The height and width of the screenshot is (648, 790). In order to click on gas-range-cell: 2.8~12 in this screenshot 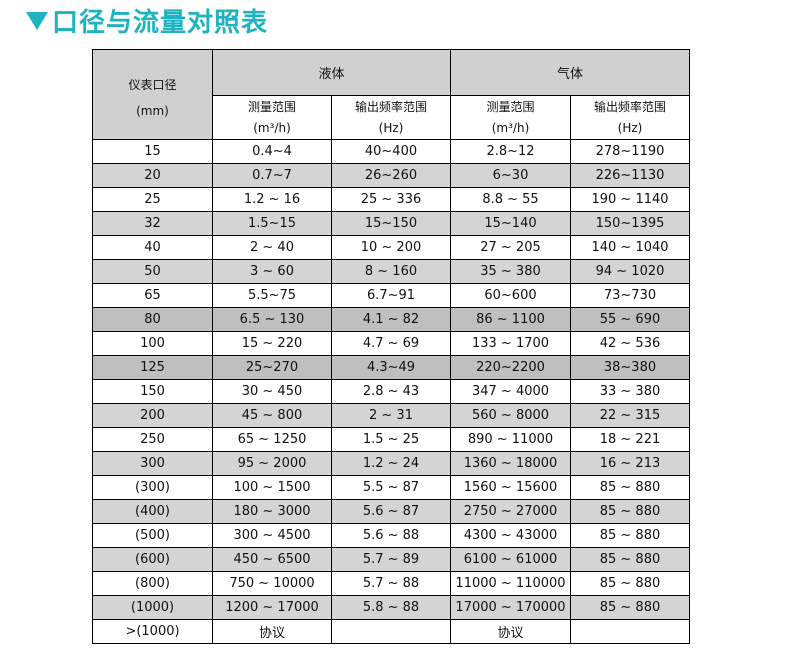, I will do `click(510, 151)`.